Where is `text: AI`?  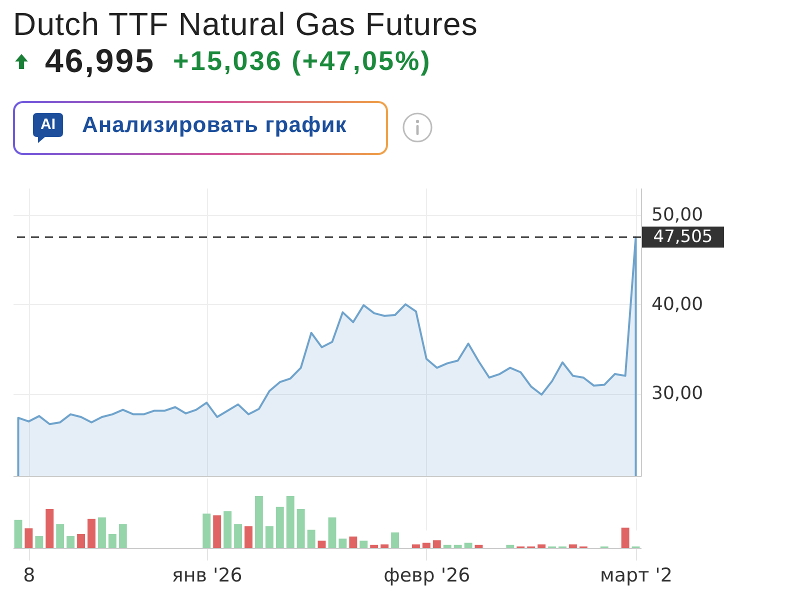
text: AI is located at coordinates (48, 124).